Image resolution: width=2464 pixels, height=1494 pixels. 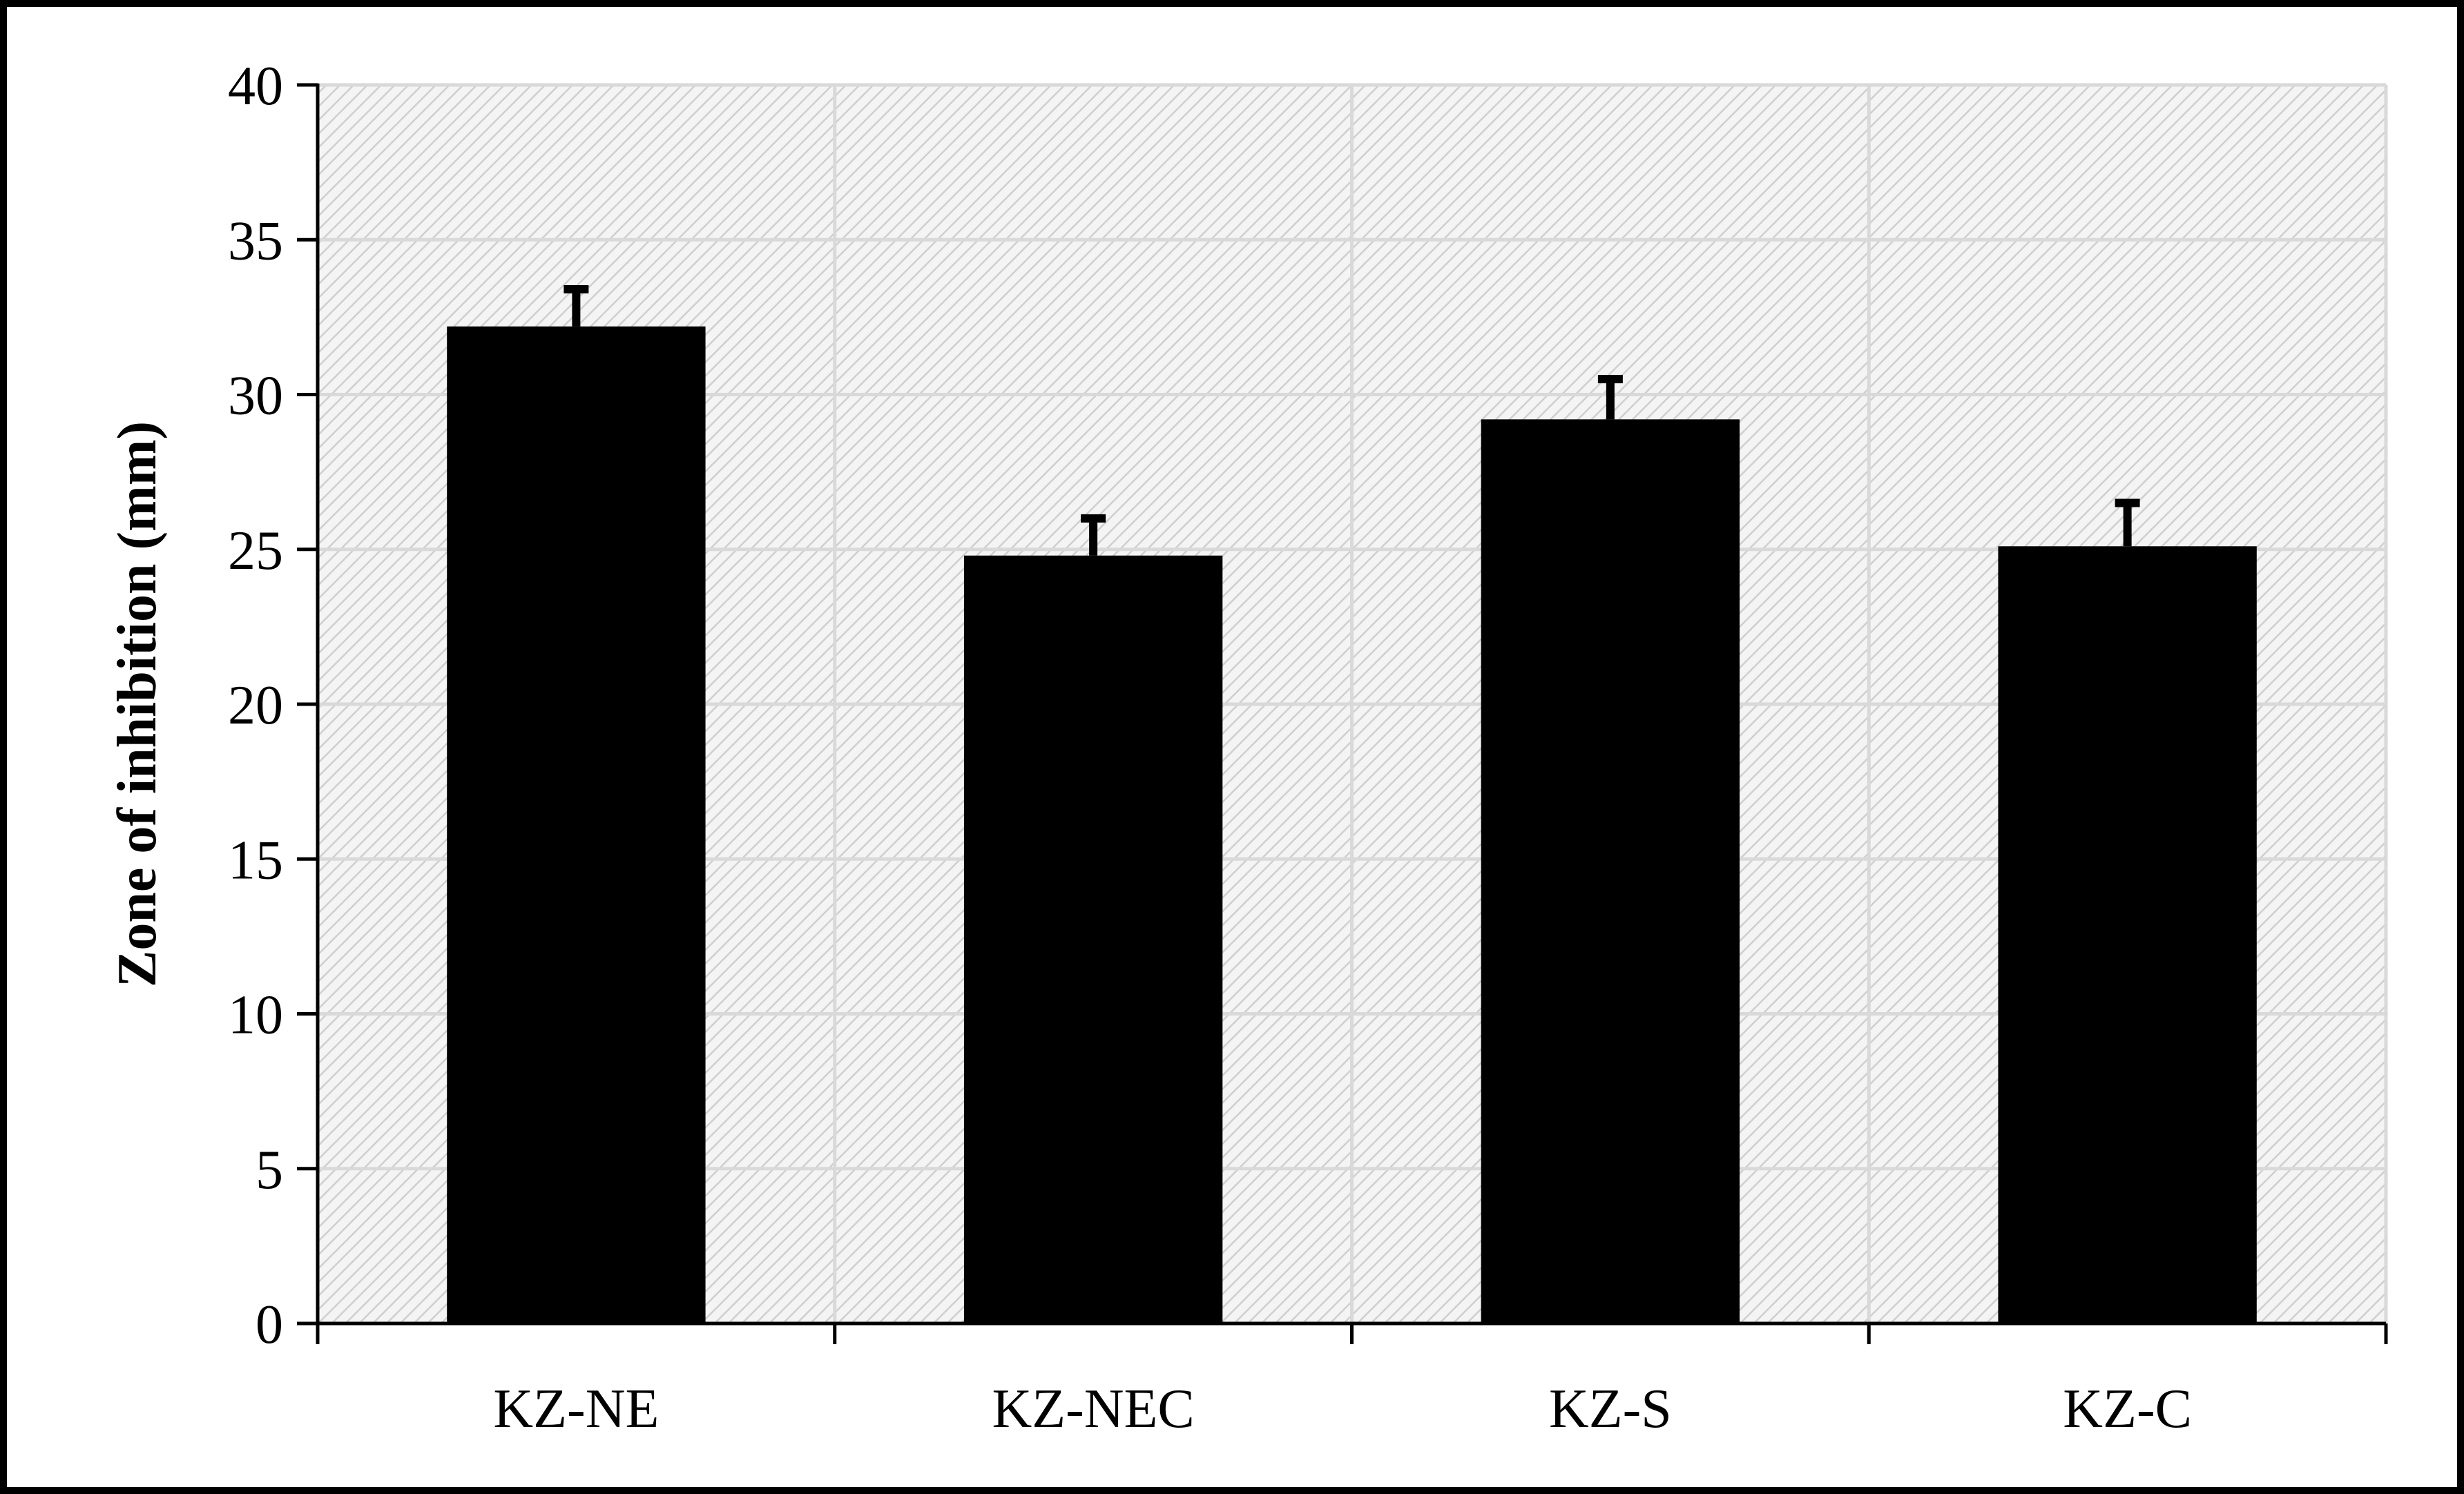 What do you see at coordinates (576, 825) in the screenshot?
I see `bar-kz-ne` at bounding box center [576, 825].